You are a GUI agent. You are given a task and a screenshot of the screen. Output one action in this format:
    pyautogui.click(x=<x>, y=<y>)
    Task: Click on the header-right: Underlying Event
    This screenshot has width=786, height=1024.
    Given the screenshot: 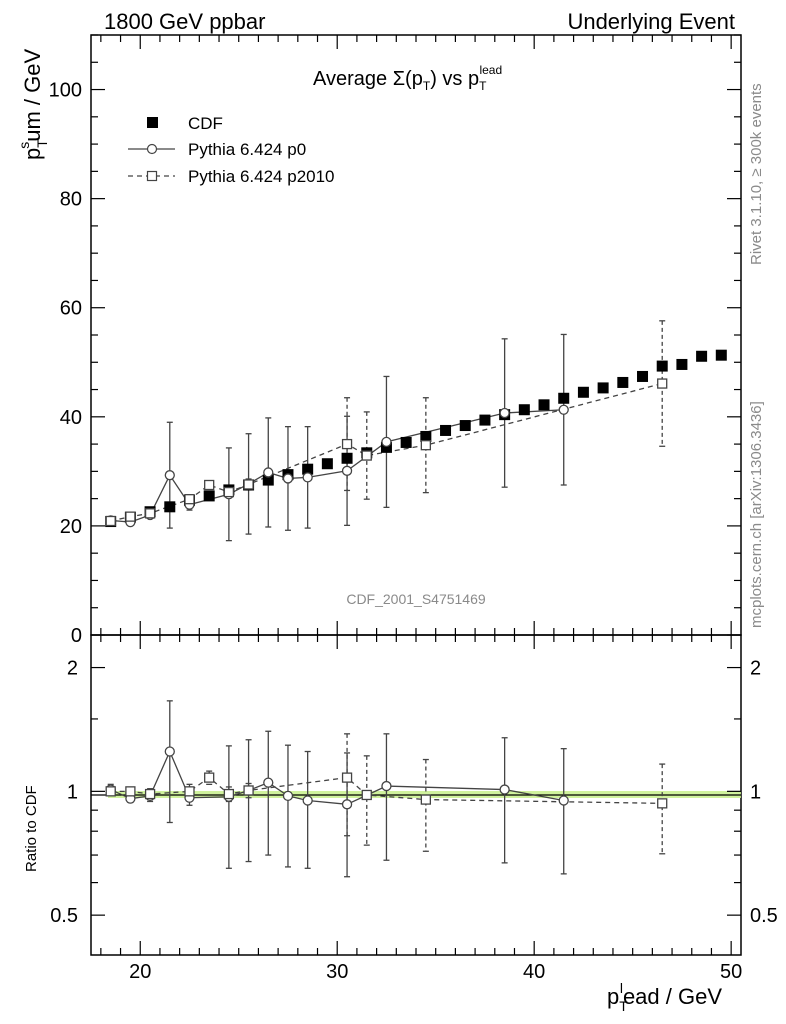 What is the action you would take?
    pyautogui.click(x=651, y=21)
    